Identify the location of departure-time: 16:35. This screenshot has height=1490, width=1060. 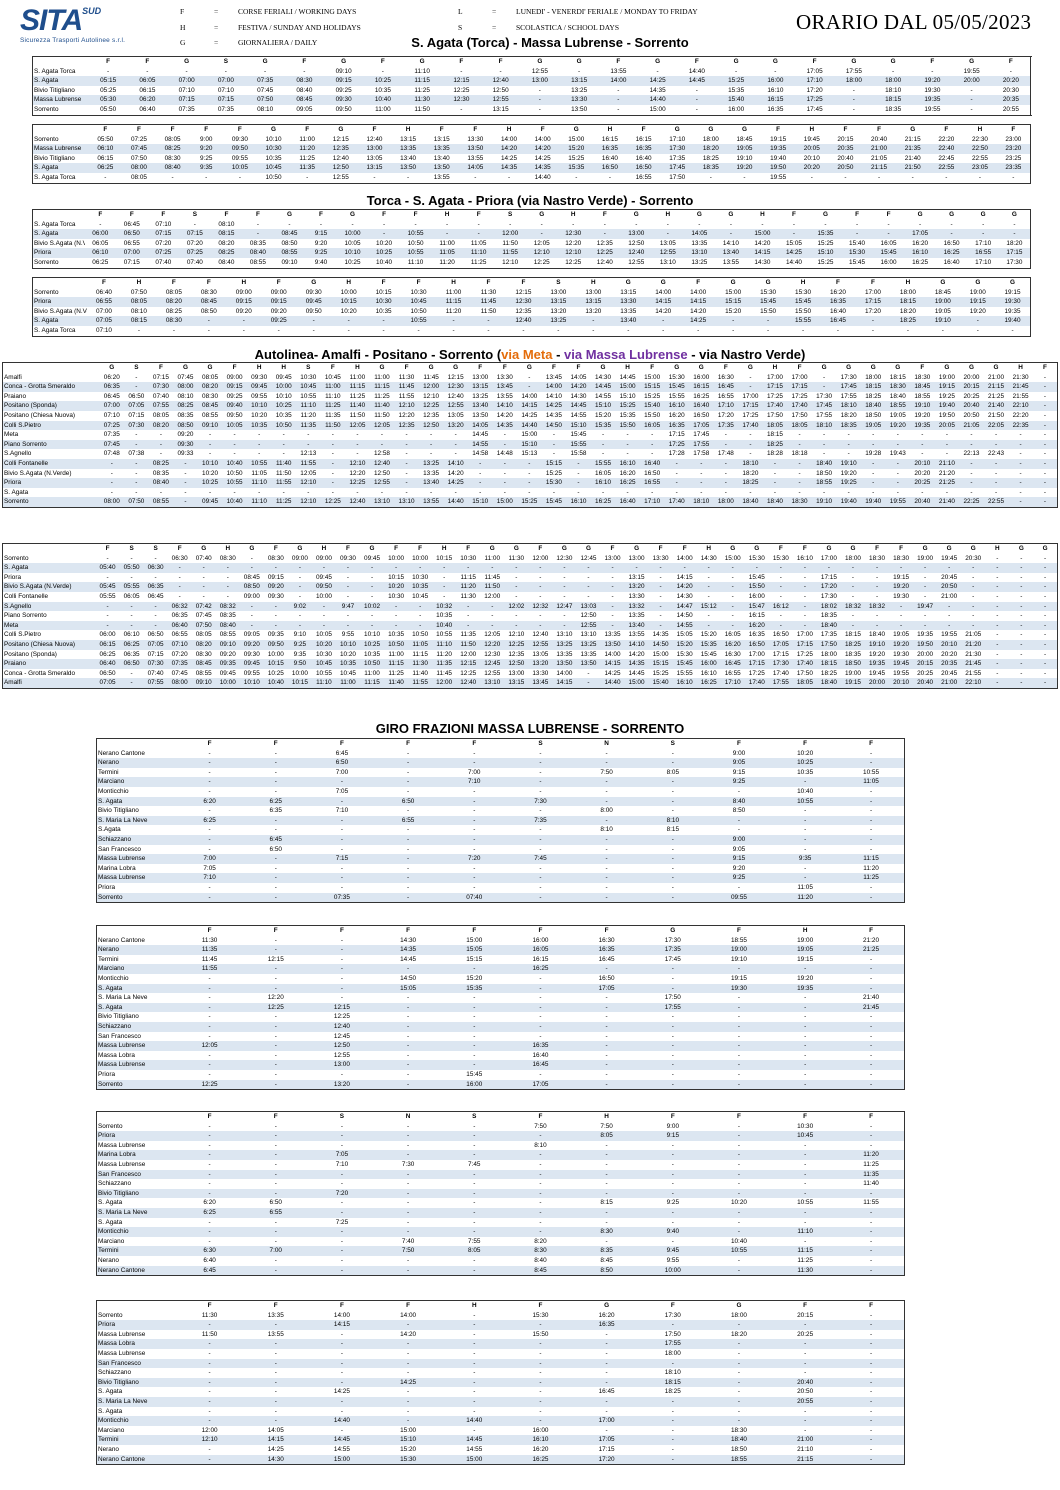
(775, 109).